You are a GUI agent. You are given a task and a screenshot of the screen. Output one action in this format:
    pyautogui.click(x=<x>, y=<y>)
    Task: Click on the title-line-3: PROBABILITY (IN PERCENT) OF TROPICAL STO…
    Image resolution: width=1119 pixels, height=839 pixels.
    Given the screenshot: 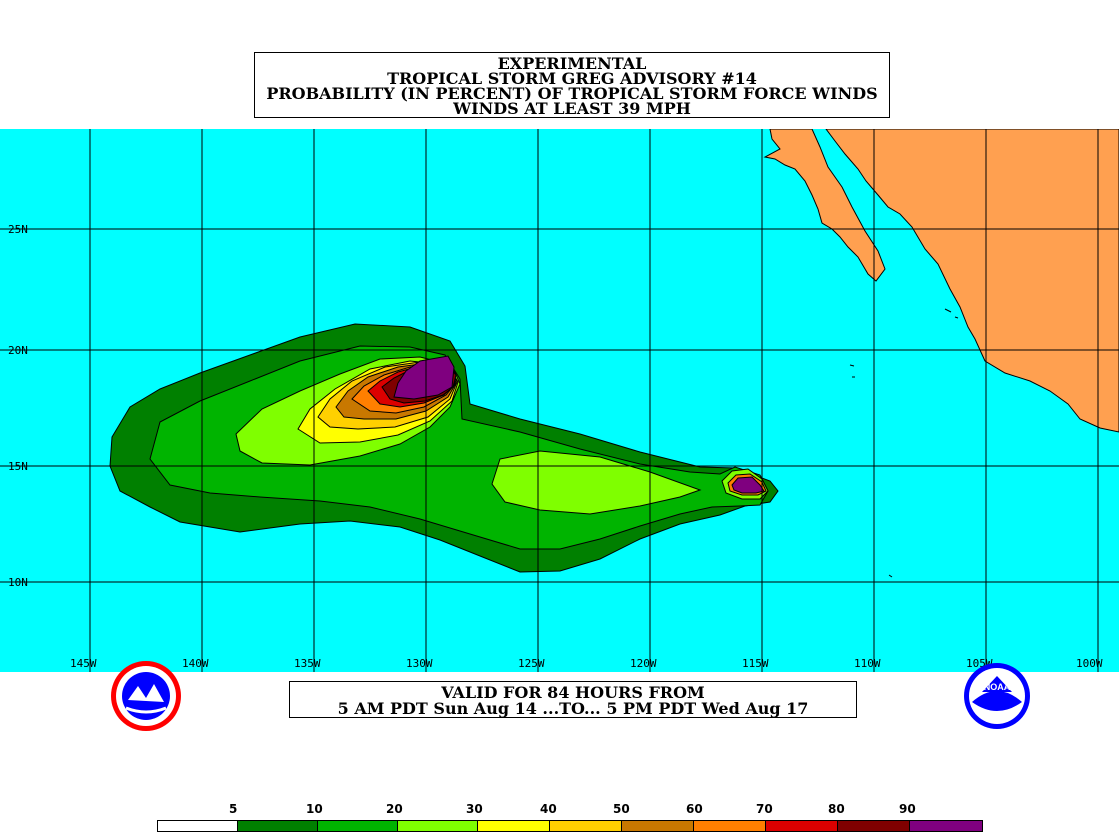 What is the action you would take?
    pyautogui.click(x=572, y=93)
    